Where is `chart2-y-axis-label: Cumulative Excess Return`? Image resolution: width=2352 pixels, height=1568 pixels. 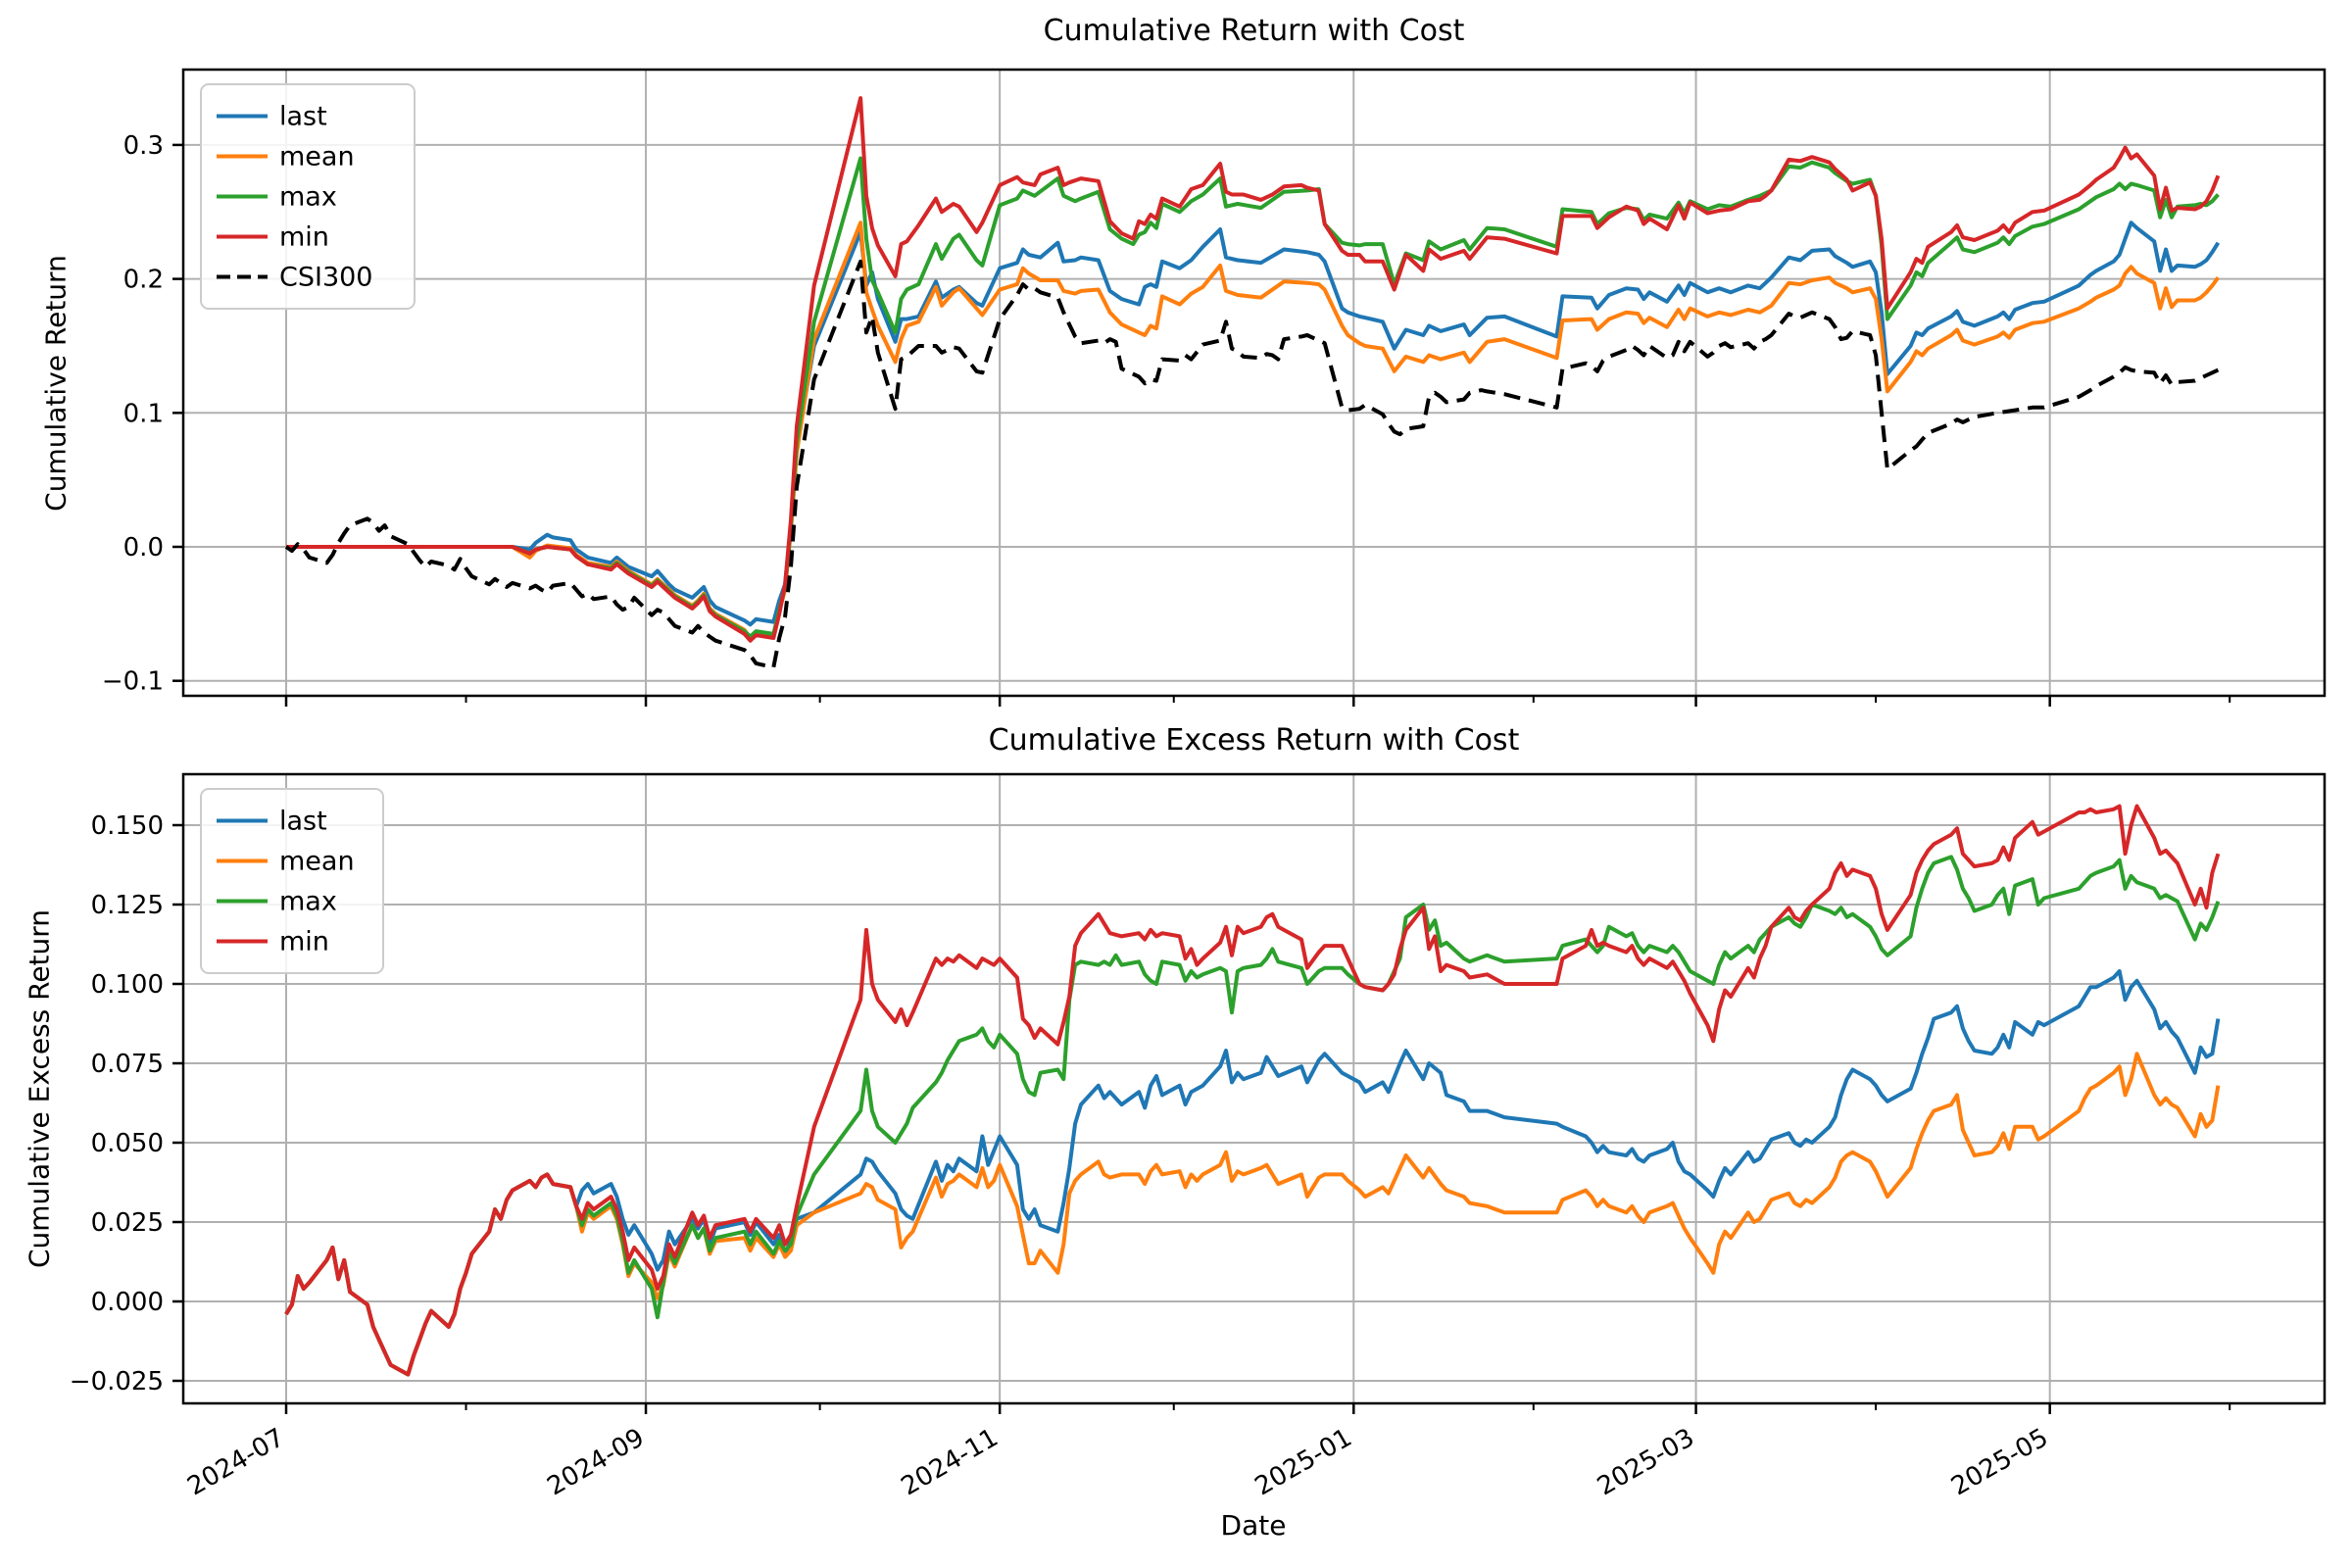
chart2-y-axis-label: Cumulative Excess Return is located at coordinates (39, 1088).